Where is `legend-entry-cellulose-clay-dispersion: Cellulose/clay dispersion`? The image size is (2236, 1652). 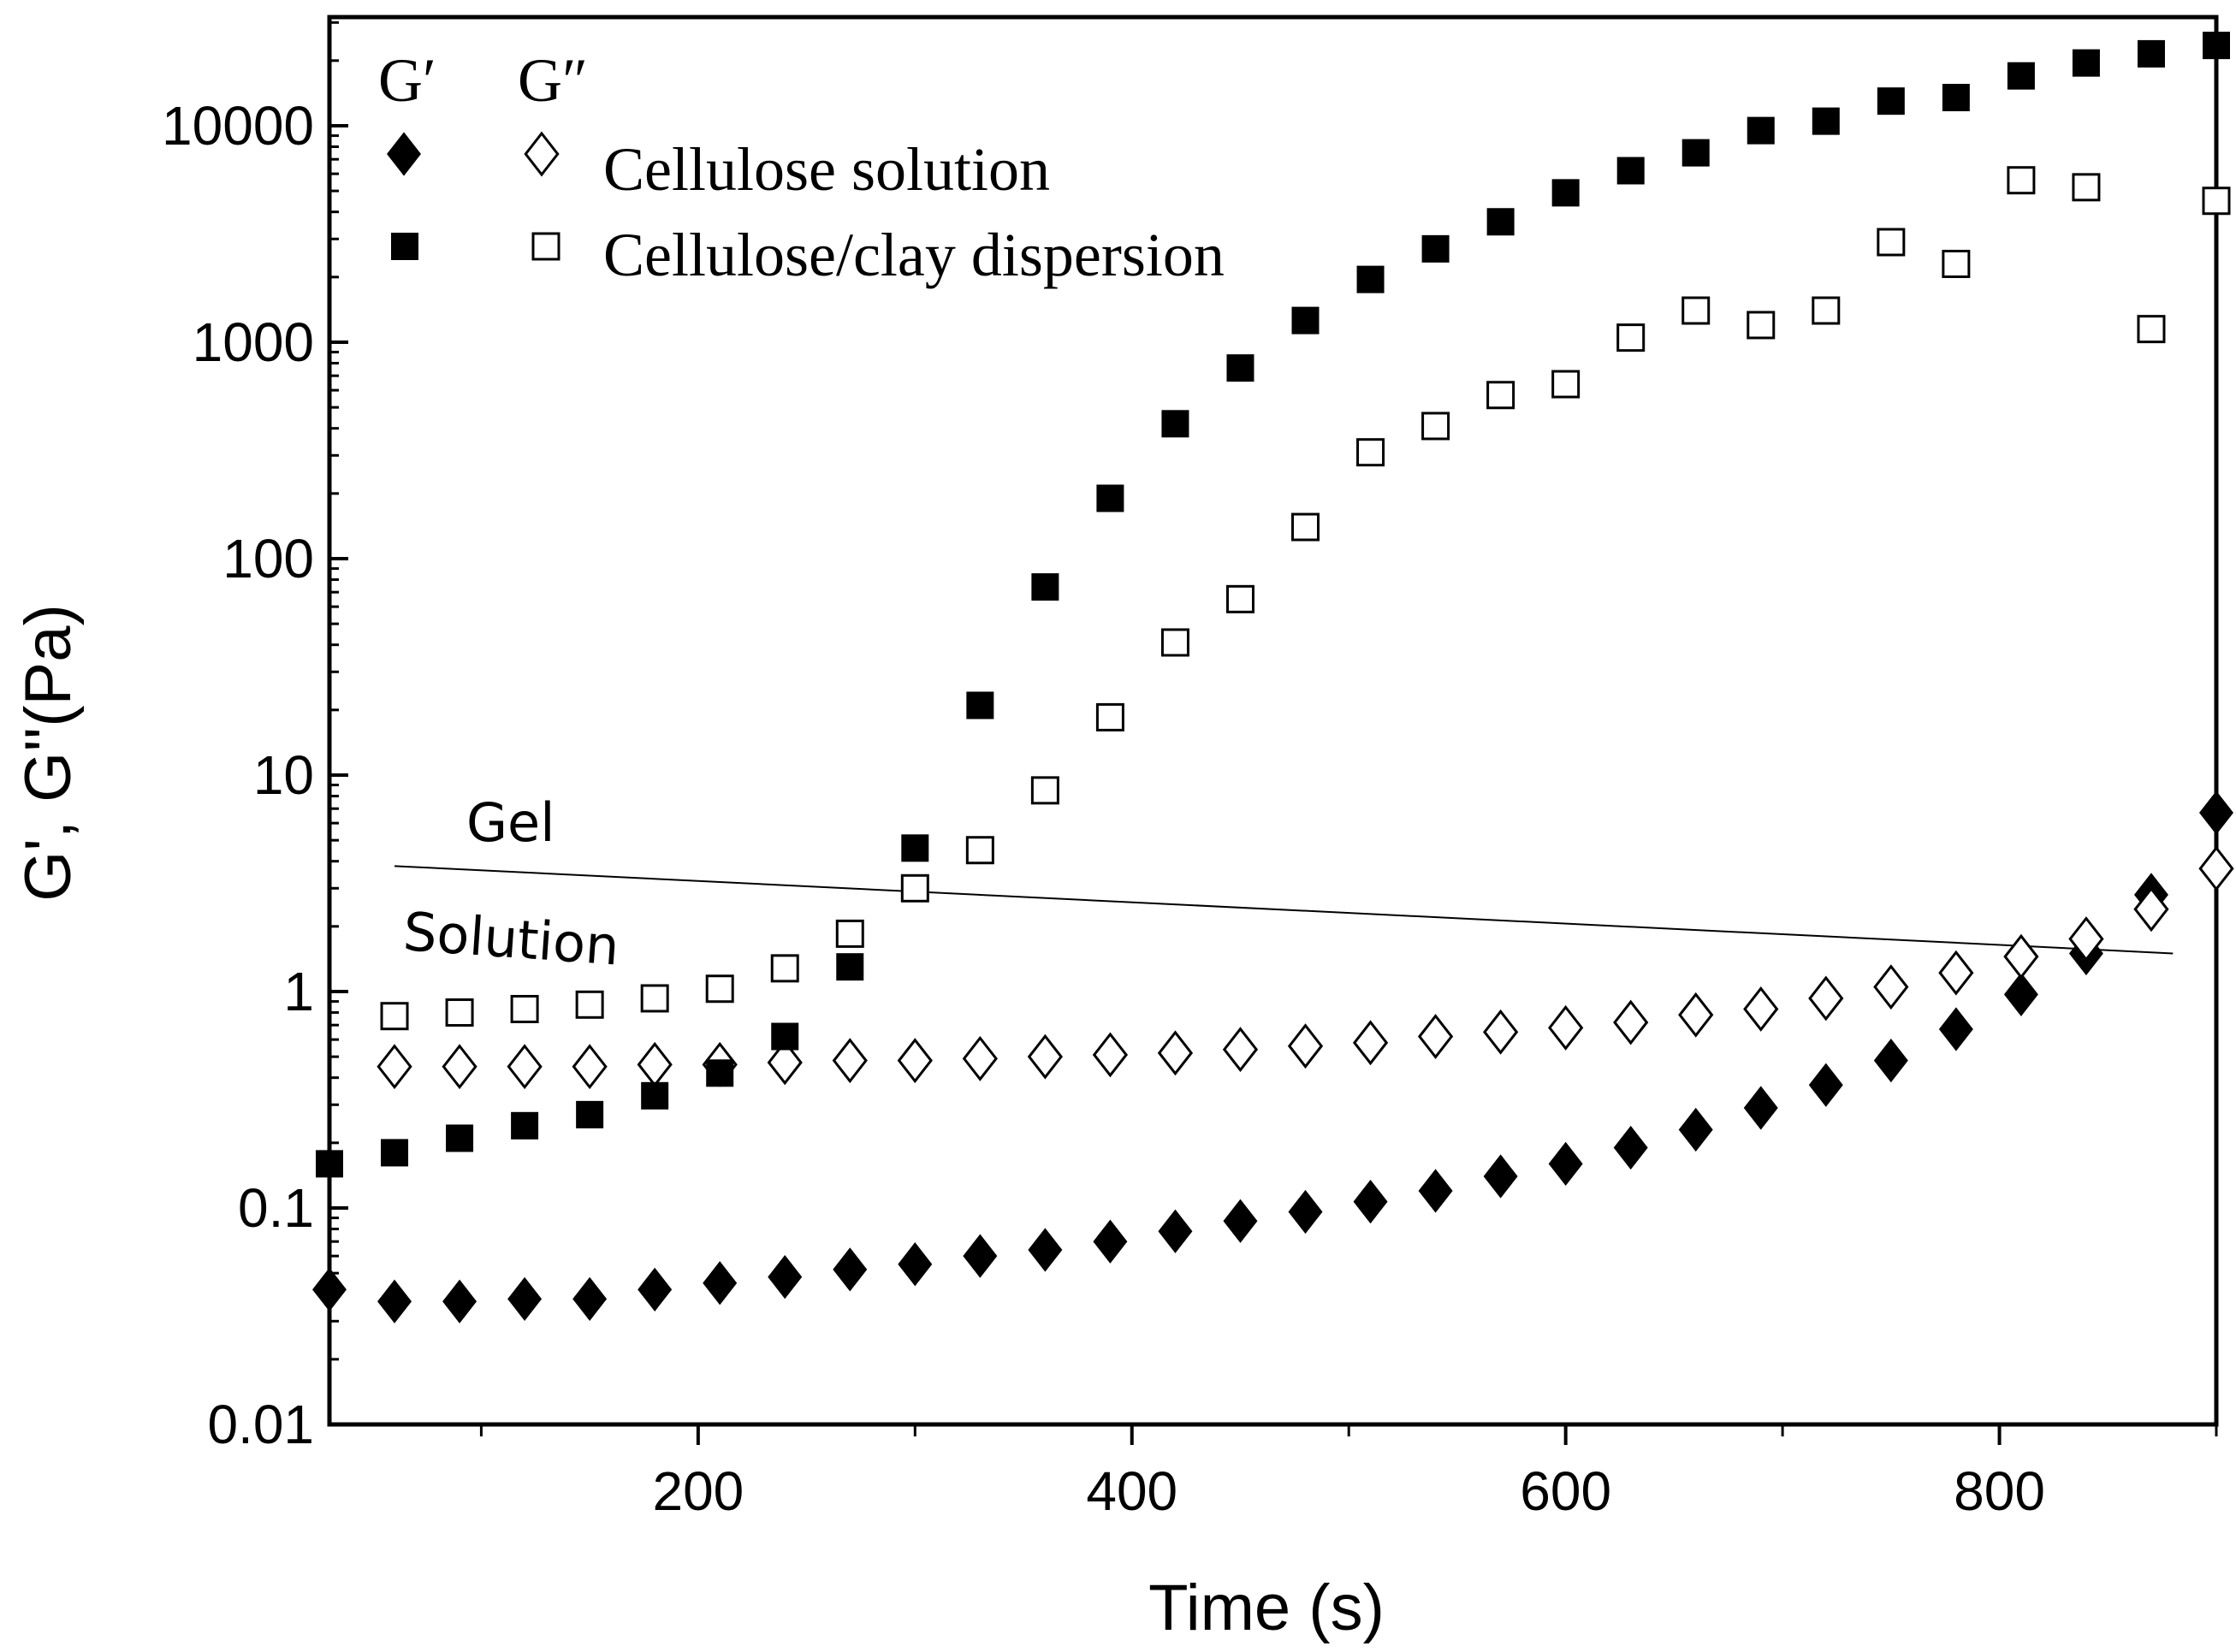
legend-entry-cellulose-clay-dispersion: Cellulose/clay dispersion is located at coordinates (914, 255).